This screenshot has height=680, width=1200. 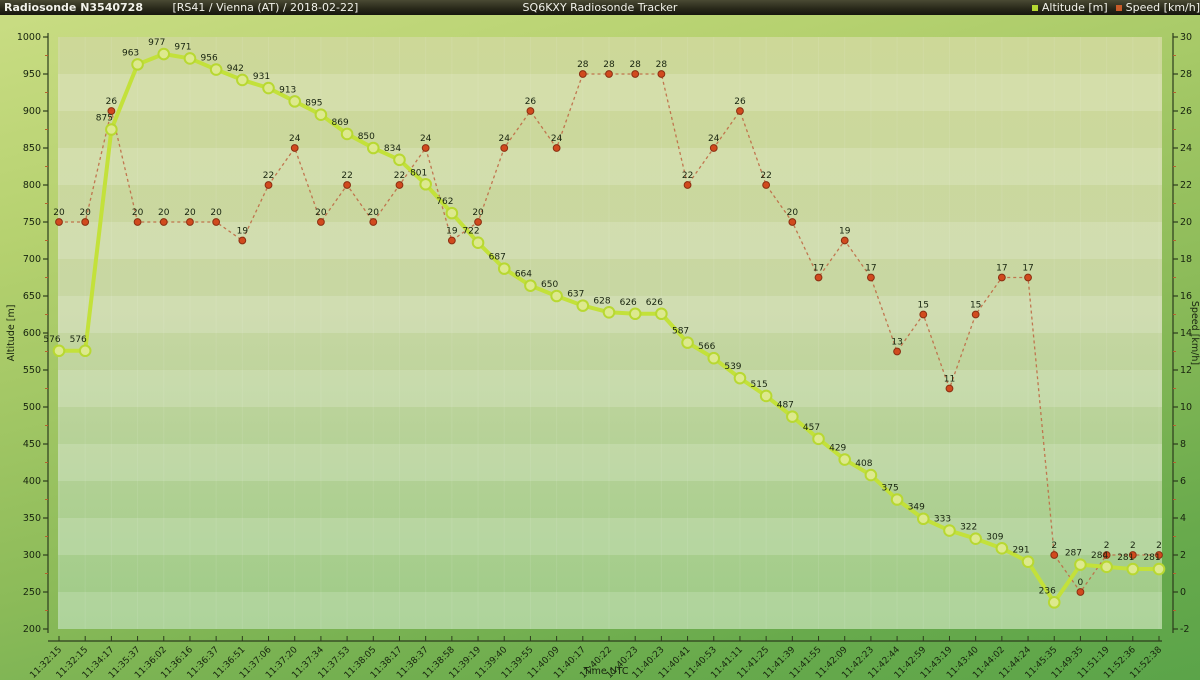 I want to click on altitude-value-label: 487, so click(x=785, y=406).